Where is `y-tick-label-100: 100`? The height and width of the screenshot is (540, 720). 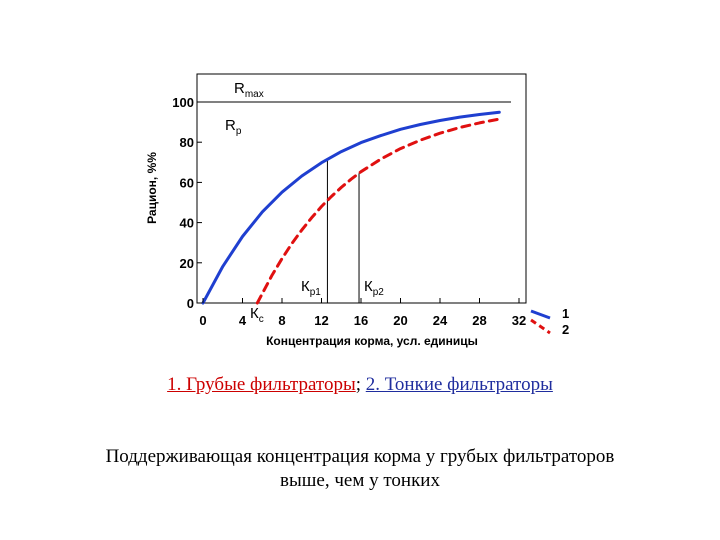
y-tick-label-100: 100 is located at coordinates (183, 102).